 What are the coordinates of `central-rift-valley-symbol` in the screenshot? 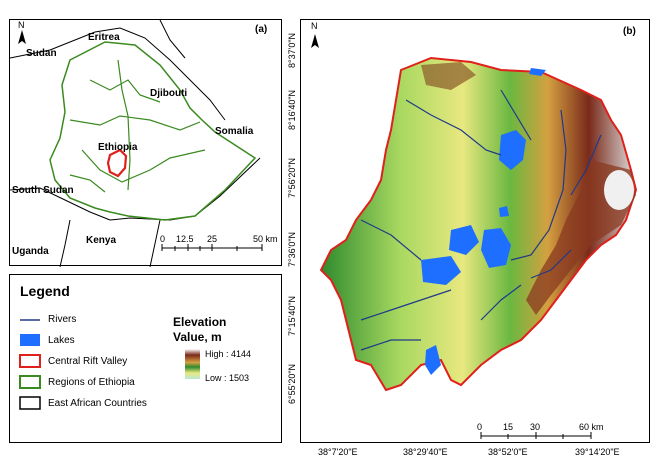 It's located at (30, 361).